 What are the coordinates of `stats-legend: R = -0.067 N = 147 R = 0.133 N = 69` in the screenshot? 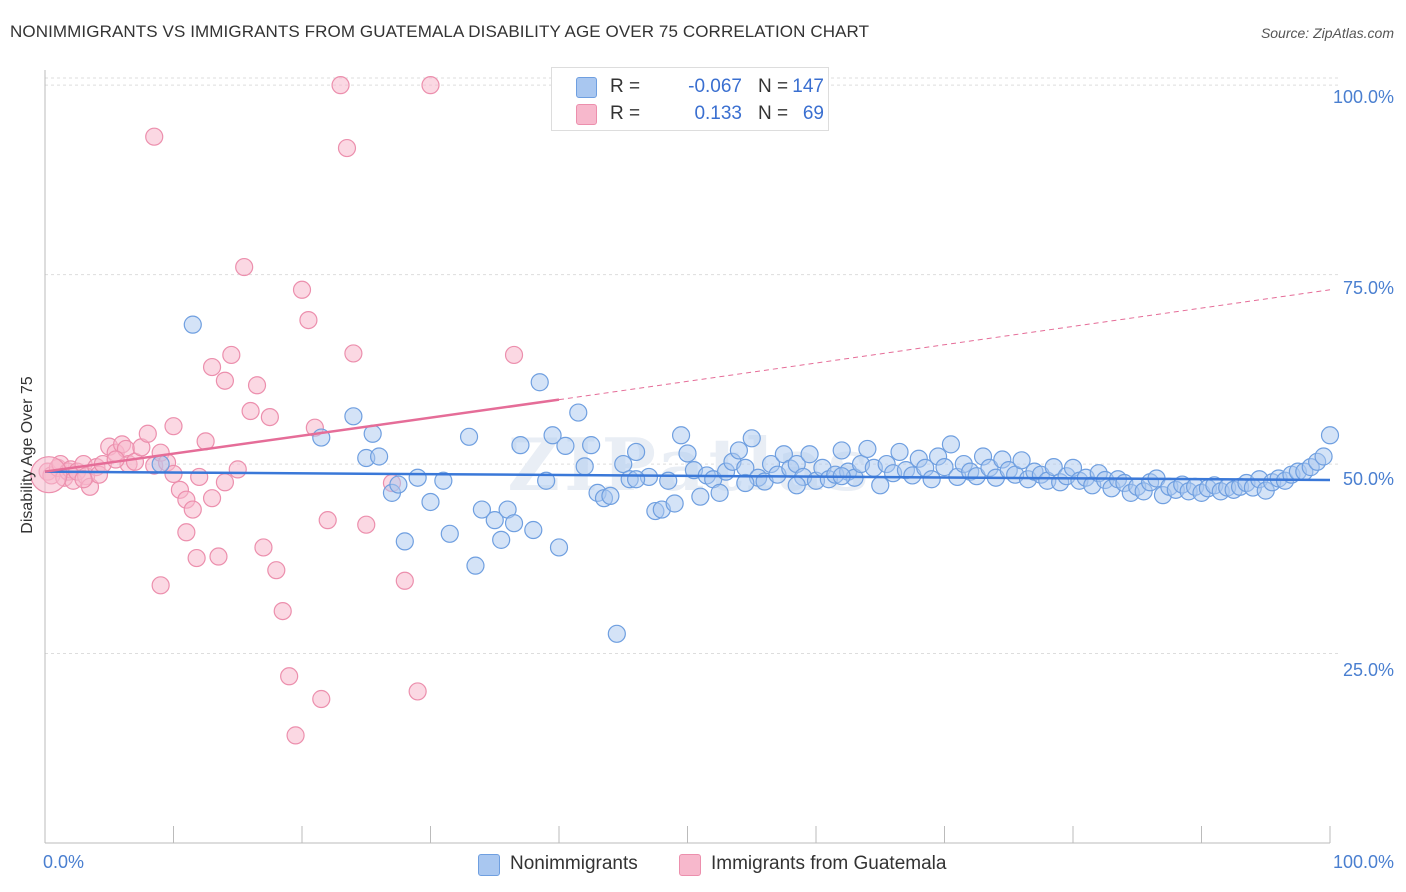 It's located at (690, 99).